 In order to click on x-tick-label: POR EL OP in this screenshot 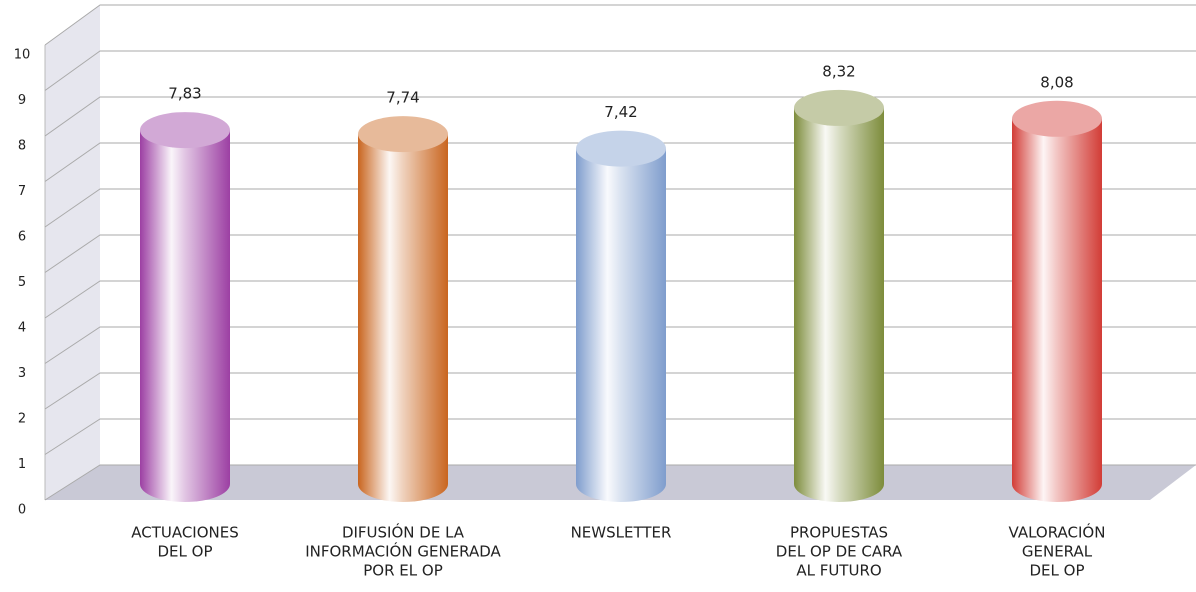, I will do `click(403, 571)`.